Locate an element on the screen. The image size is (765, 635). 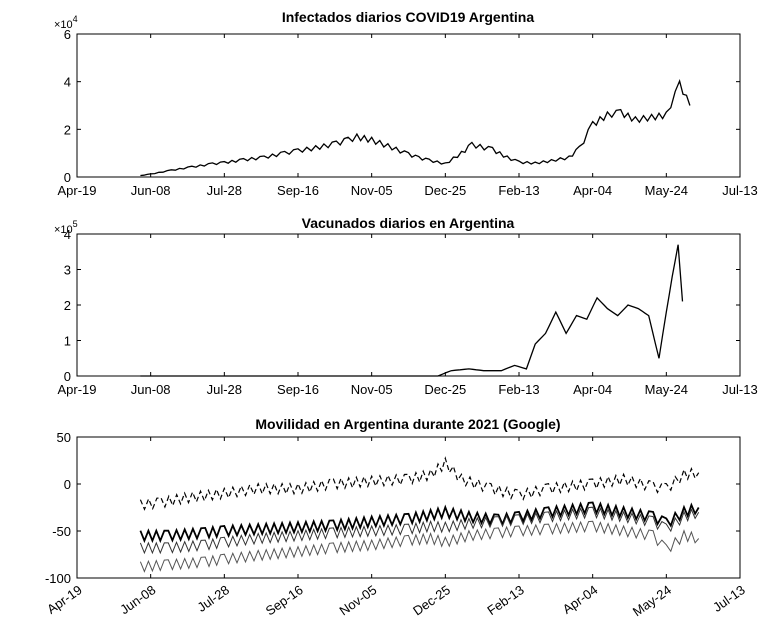
vacunados-title: Vacunados diarios en Argentina is located at coordinates (408, 223).